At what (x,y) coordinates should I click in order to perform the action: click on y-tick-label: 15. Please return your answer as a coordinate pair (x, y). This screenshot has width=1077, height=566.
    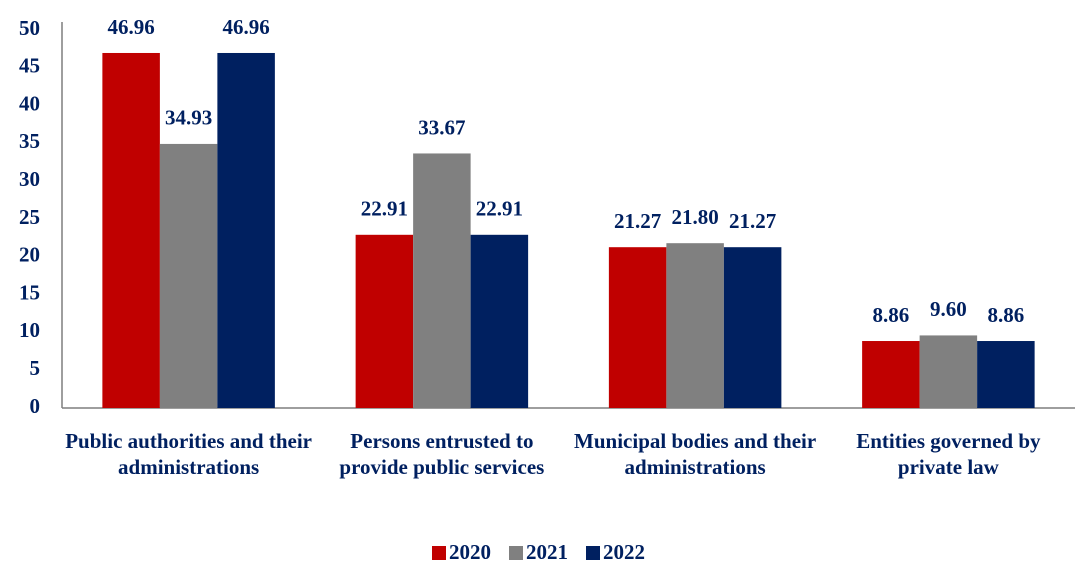
    Looking at the image, I should click on (29, 292).